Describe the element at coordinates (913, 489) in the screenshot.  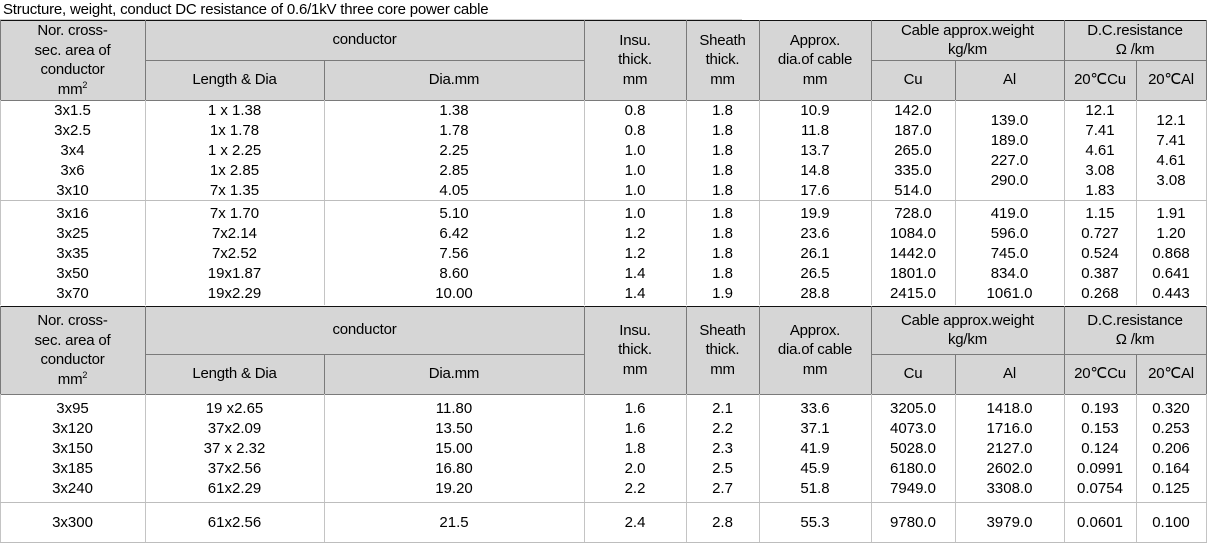
I see `table-cell: 7949.0` at that location.